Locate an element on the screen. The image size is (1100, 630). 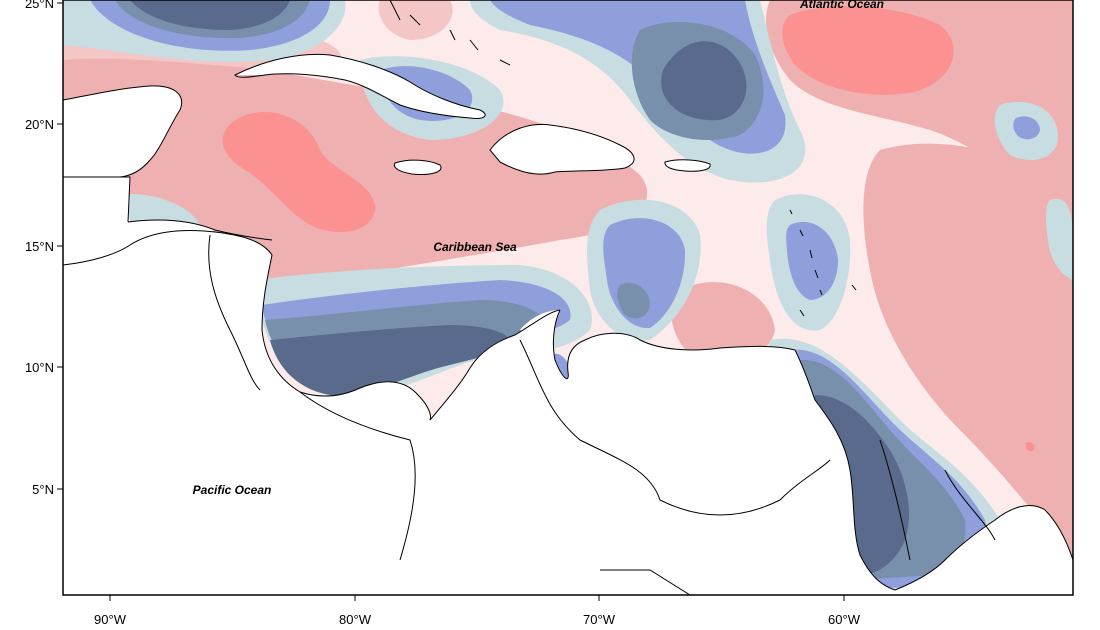
lon-label-90: 90°W is located at coordinates (110, 619).